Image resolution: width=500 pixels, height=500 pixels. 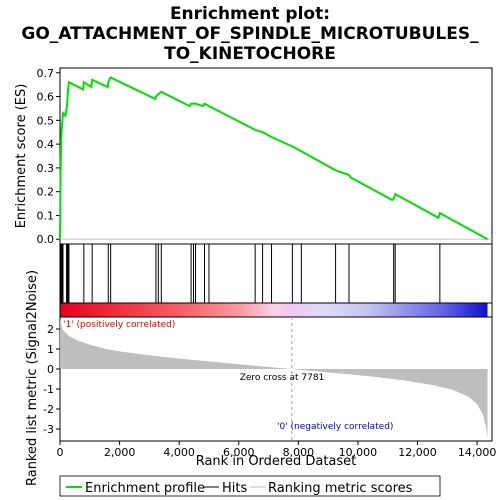 What do you see at coordinates (340, 488) in the screenshot?
I see `legend-metric-label: Ranking metric scores` at bounding box center [340, 488].